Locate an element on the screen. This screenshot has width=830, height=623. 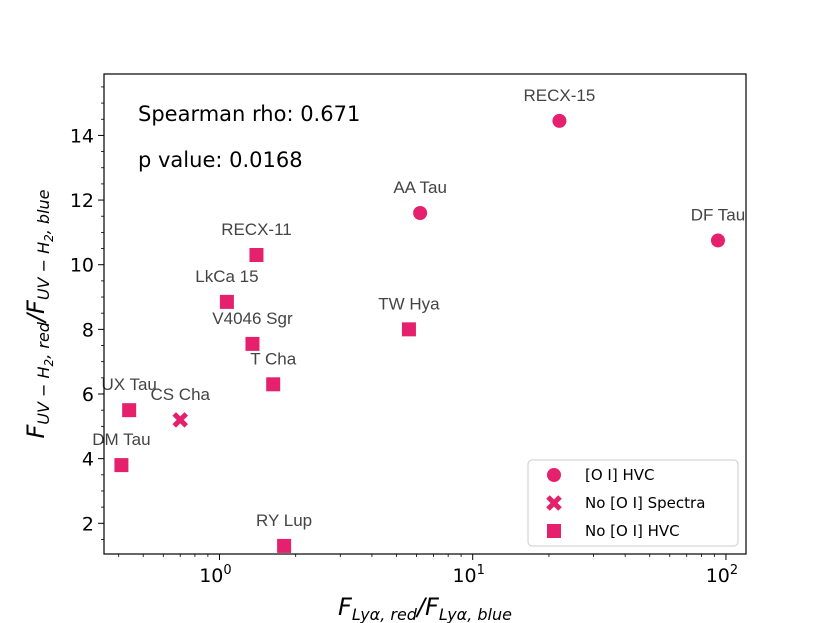
y-tick-label: 12 is located at coordinates (82, 201).